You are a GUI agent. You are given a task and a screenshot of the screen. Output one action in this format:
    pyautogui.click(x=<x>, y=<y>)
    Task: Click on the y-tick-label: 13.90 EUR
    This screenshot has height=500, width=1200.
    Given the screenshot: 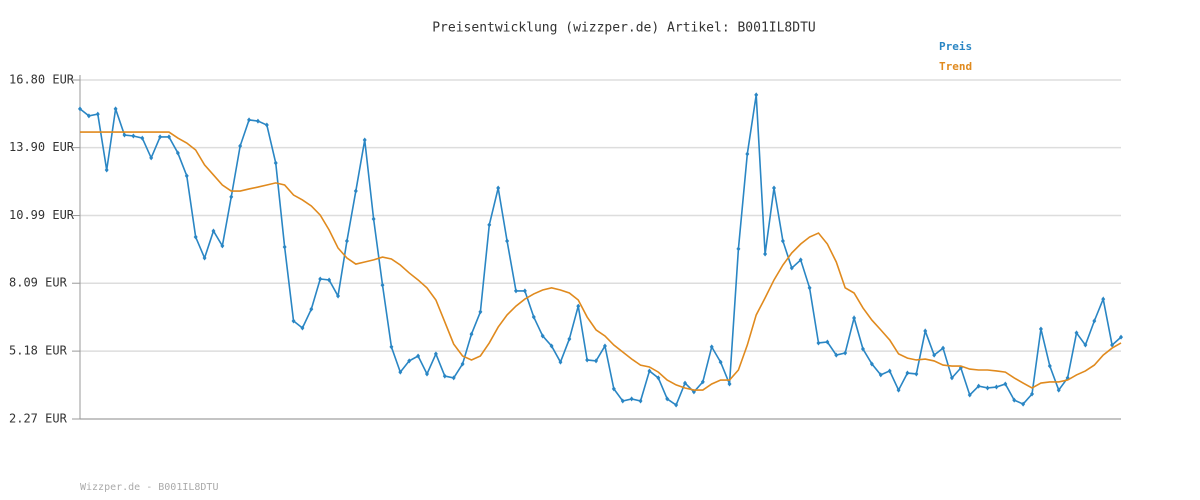 What is the action you would take?
    pyautogui.click(x=42, y=147)
    